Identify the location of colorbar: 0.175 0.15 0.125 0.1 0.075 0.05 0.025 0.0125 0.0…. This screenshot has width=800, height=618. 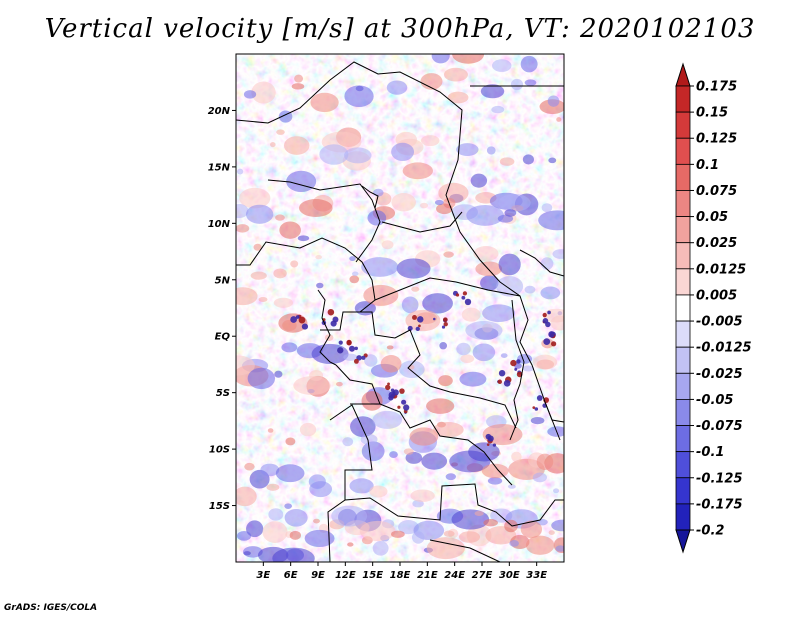
(713, 308).